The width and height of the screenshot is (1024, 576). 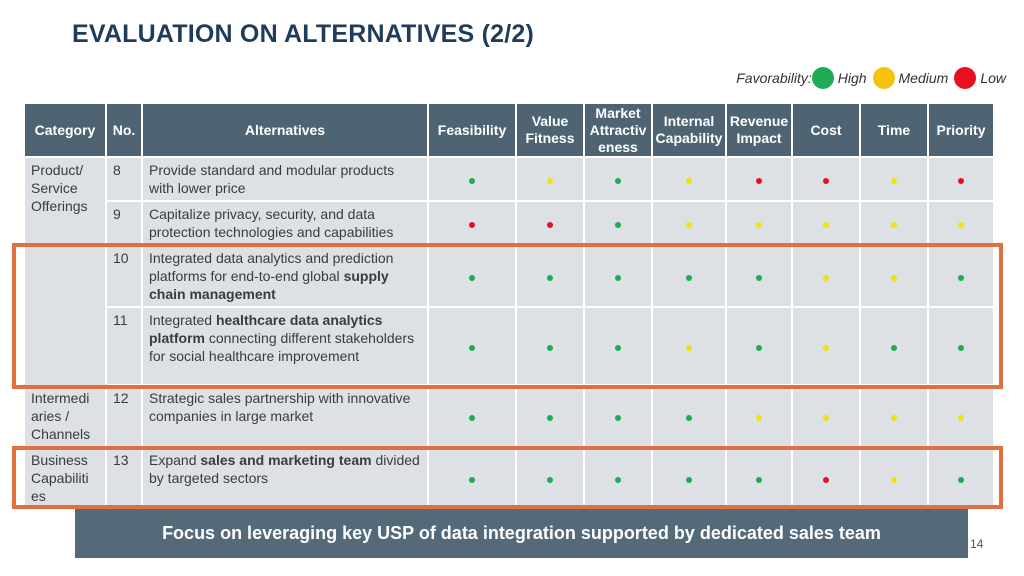 What do you see at coordinates (993, 78) in the screenshot?
I see `legend-low: Low` at bounding box center [993, 78].